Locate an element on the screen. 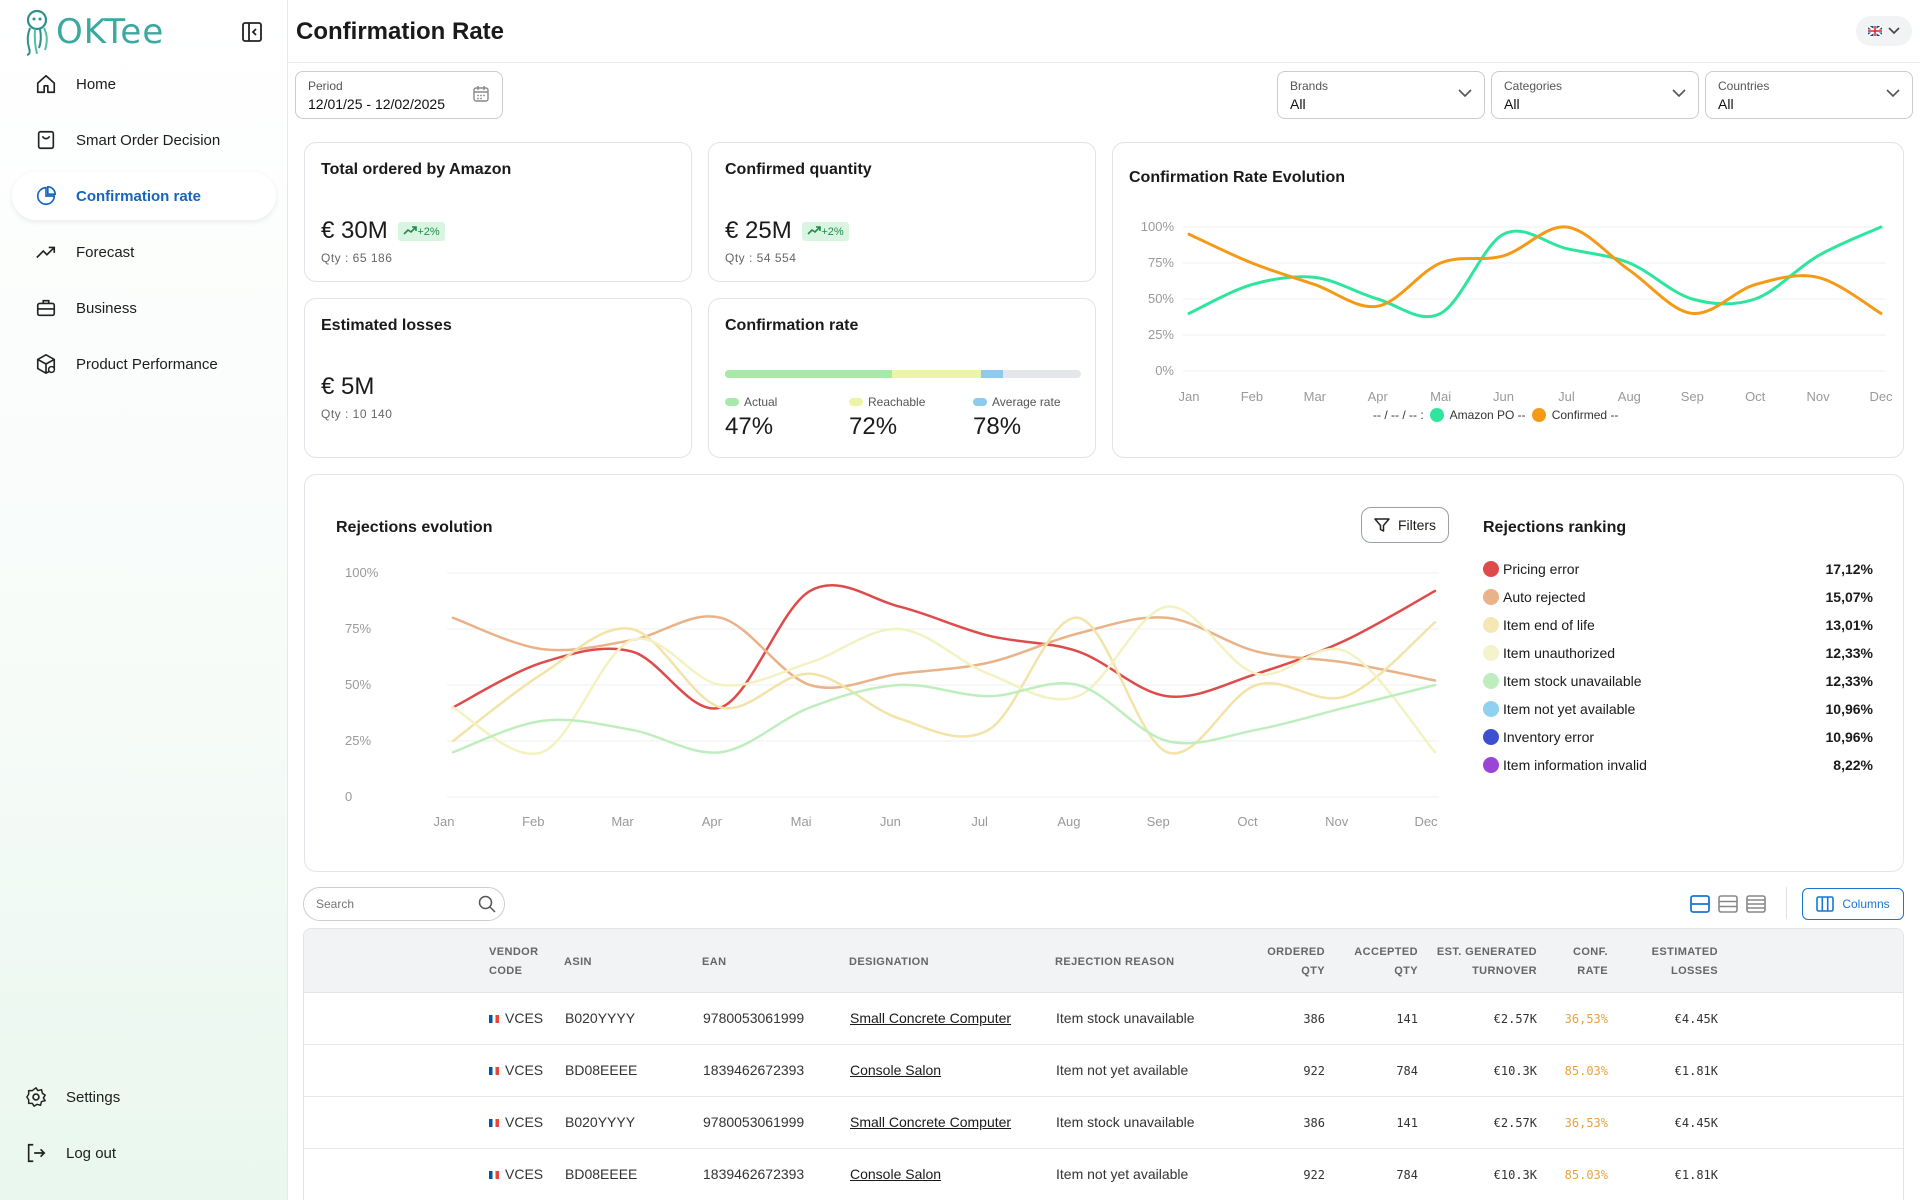 The height and width of the screenshot is (1200, 1920). vendor-text: VCES is located at coordinates (524, 1122).